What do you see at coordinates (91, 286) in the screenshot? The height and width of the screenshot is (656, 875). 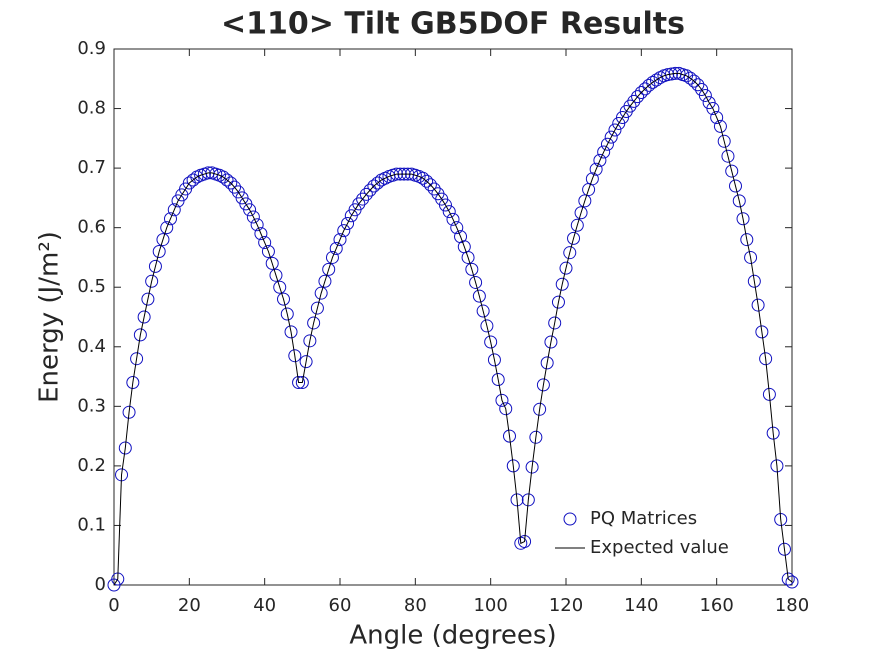 I see `y-tick-label: 0.5` at bounding box center [91, 286].